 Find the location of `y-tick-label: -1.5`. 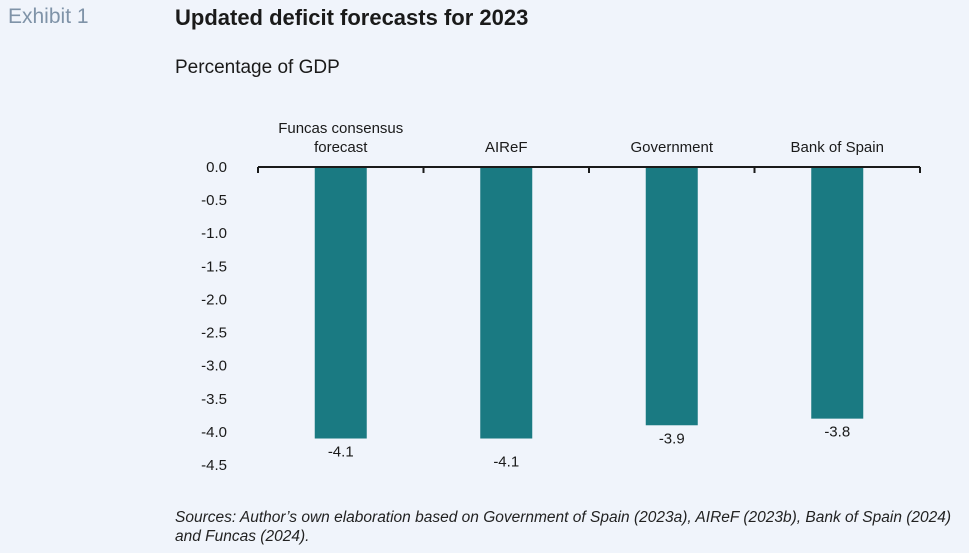

y-tick-label: -1.5 is located at coordinates (214, 266).